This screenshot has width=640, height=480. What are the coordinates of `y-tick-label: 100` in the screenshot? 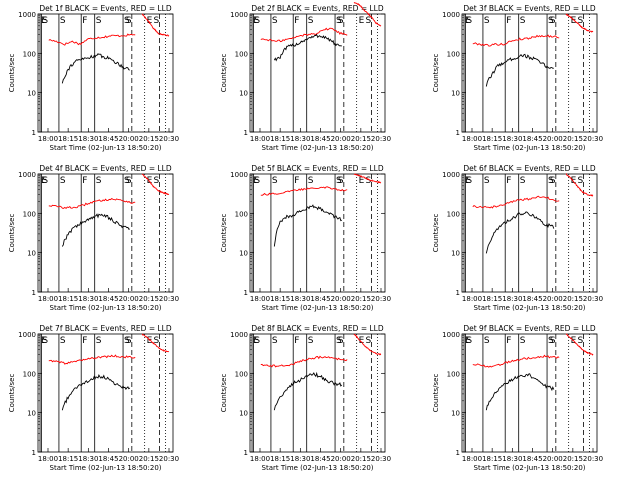 It's located at (241, 374).